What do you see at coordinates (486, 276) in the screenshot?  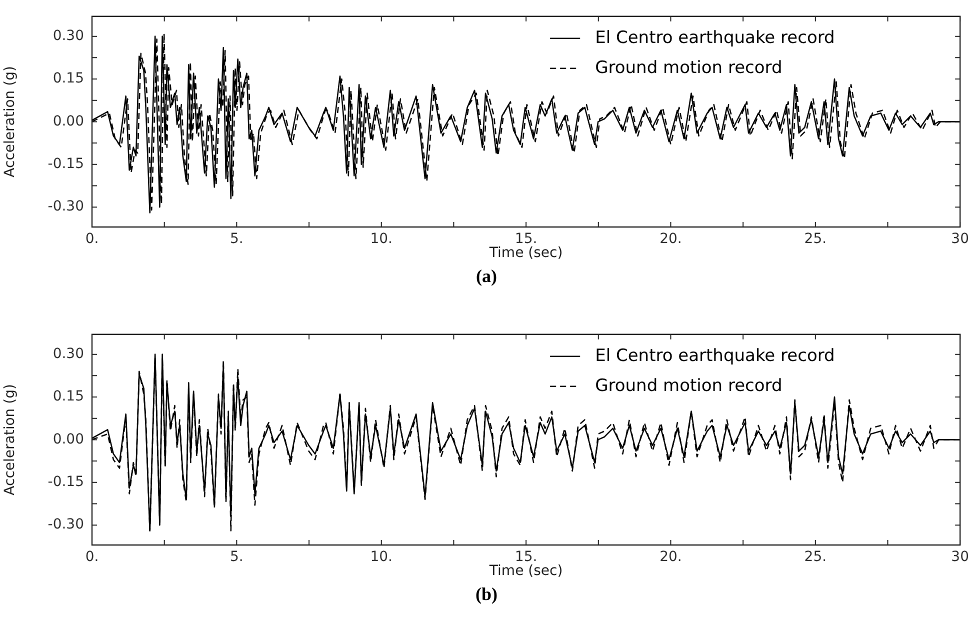 I see `text: (a)` at bounding box center [486, 276].